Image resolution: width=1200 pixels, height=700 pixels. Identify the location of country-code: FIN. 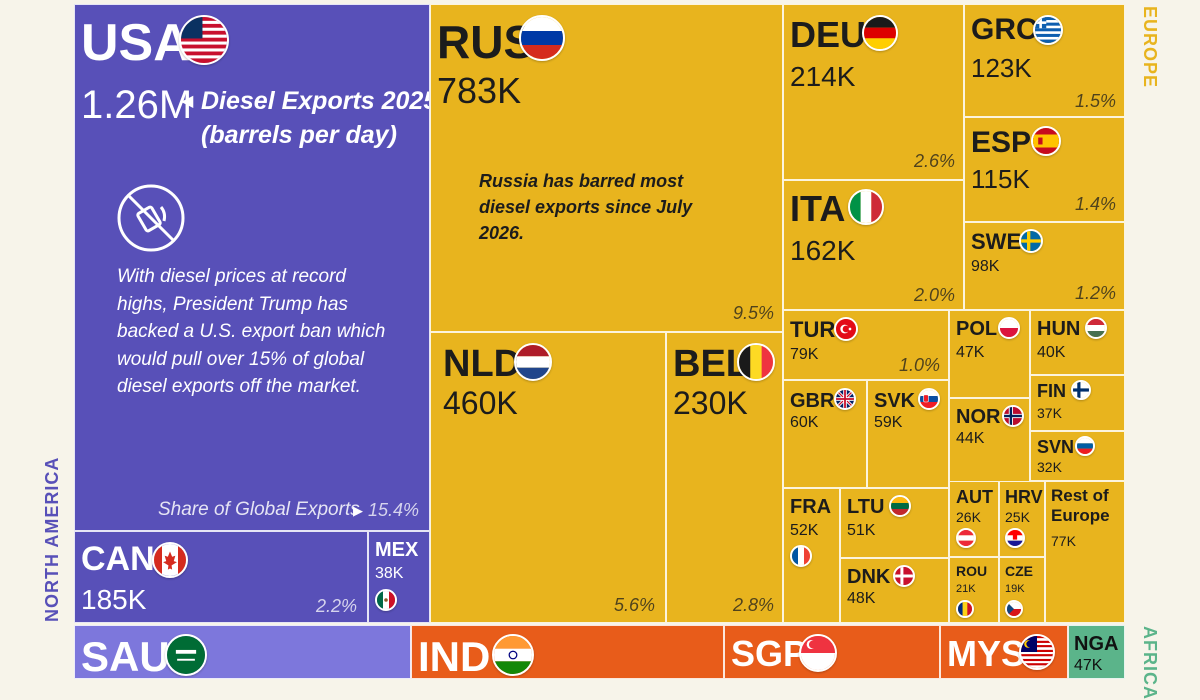
(1051, 391).